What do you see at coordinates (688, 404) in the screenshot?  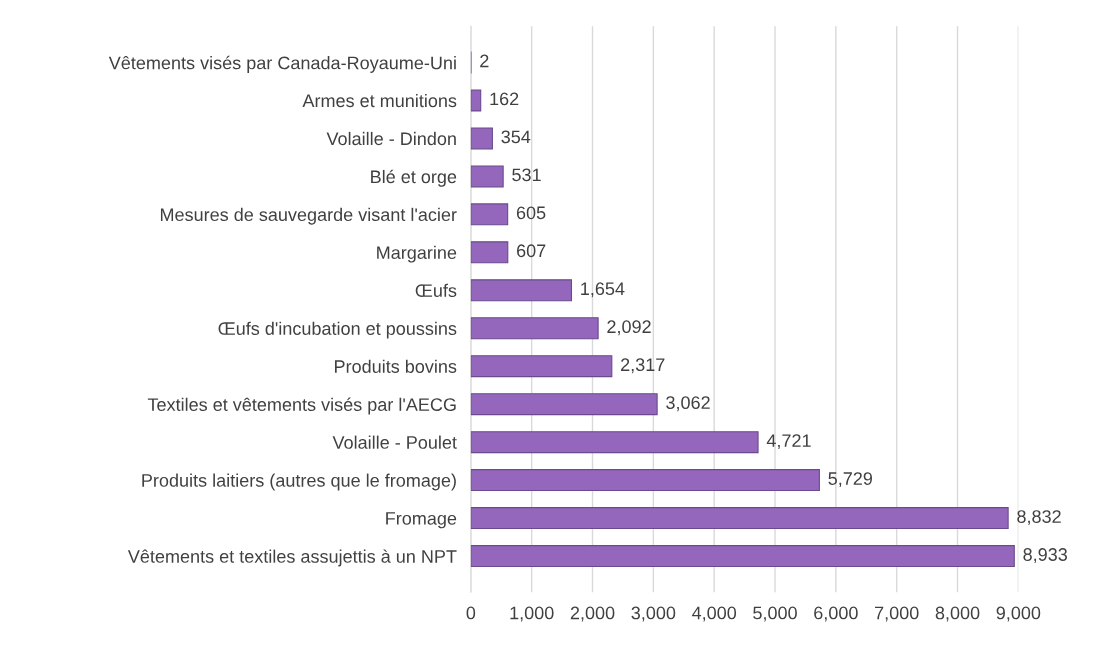 I see `data-label: 3,062` at bounding box center [688, 404].